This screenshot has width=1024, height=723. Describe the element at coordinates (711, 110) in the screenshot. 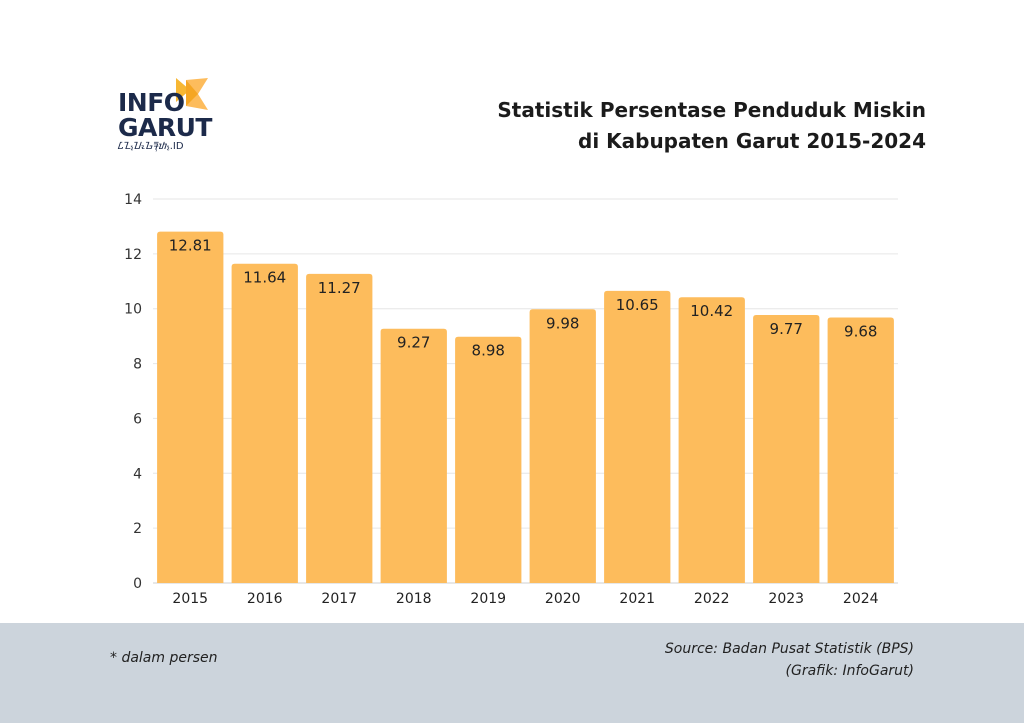

I see `chart-title-line1: Statistik Persentase Penduduk Miskin` at that location.